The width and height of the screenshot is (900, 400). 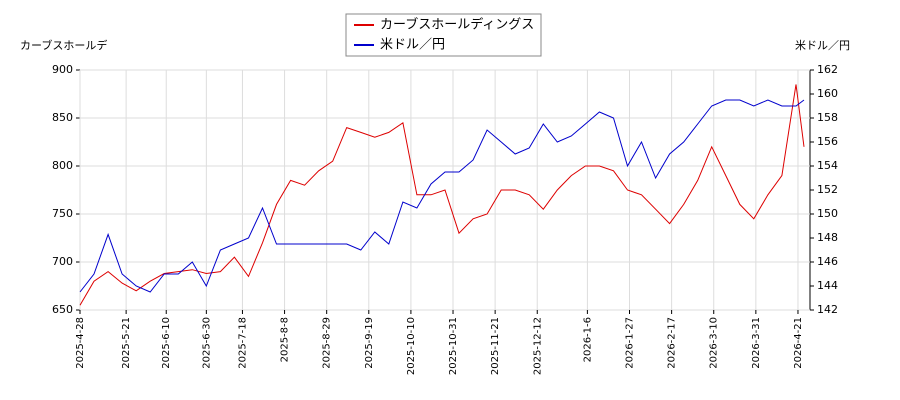 I want to click on x-tick-label: 2025-9-19, so click(x=369, y=343).